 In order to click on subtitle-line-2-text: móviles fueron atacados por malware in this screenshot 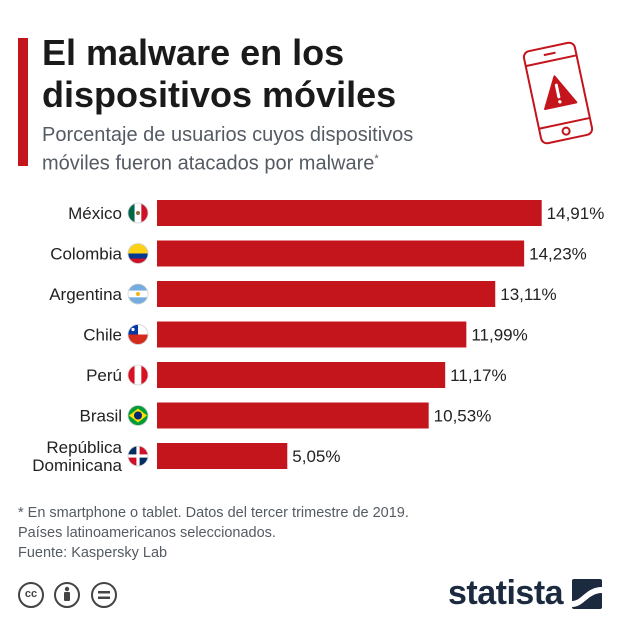, I will do `click(208, 164)`.